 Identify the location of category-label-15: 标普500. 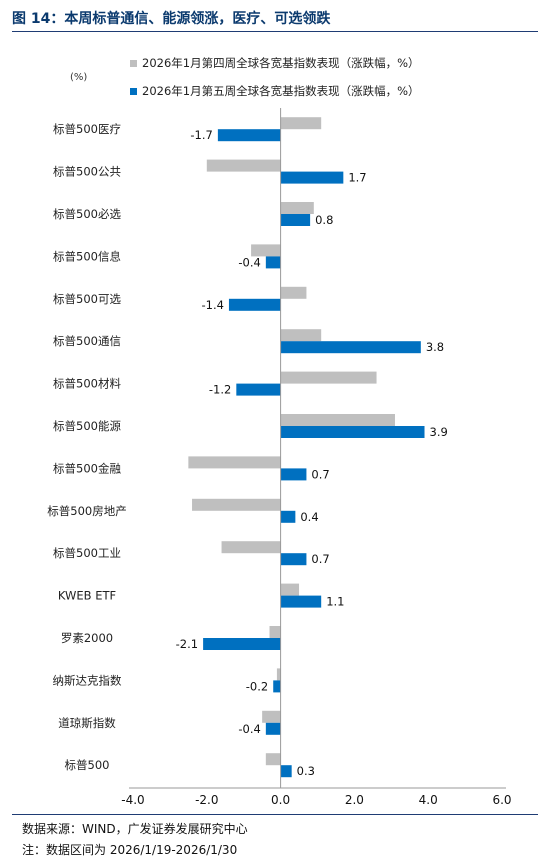
(87, 765).